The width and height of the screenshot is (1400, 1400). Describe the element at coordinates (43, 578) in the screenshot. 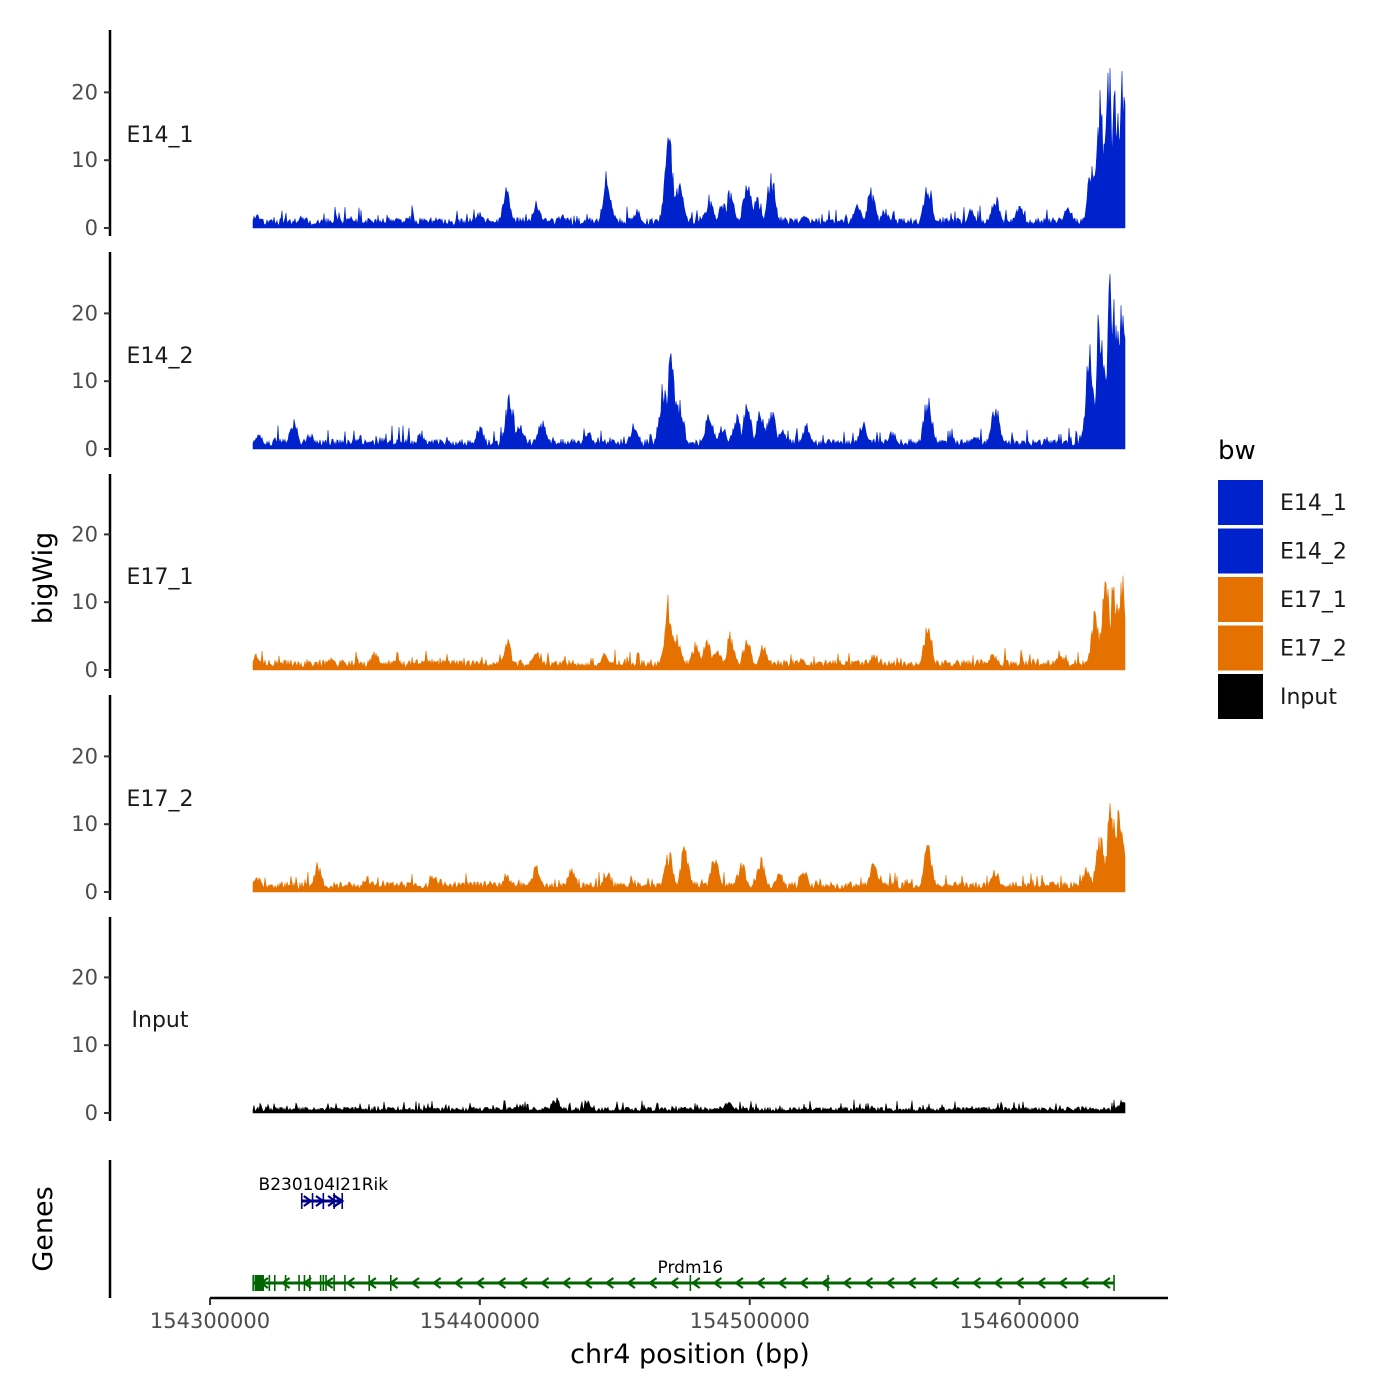

I see `y-axis-title: bigWig` at that location.